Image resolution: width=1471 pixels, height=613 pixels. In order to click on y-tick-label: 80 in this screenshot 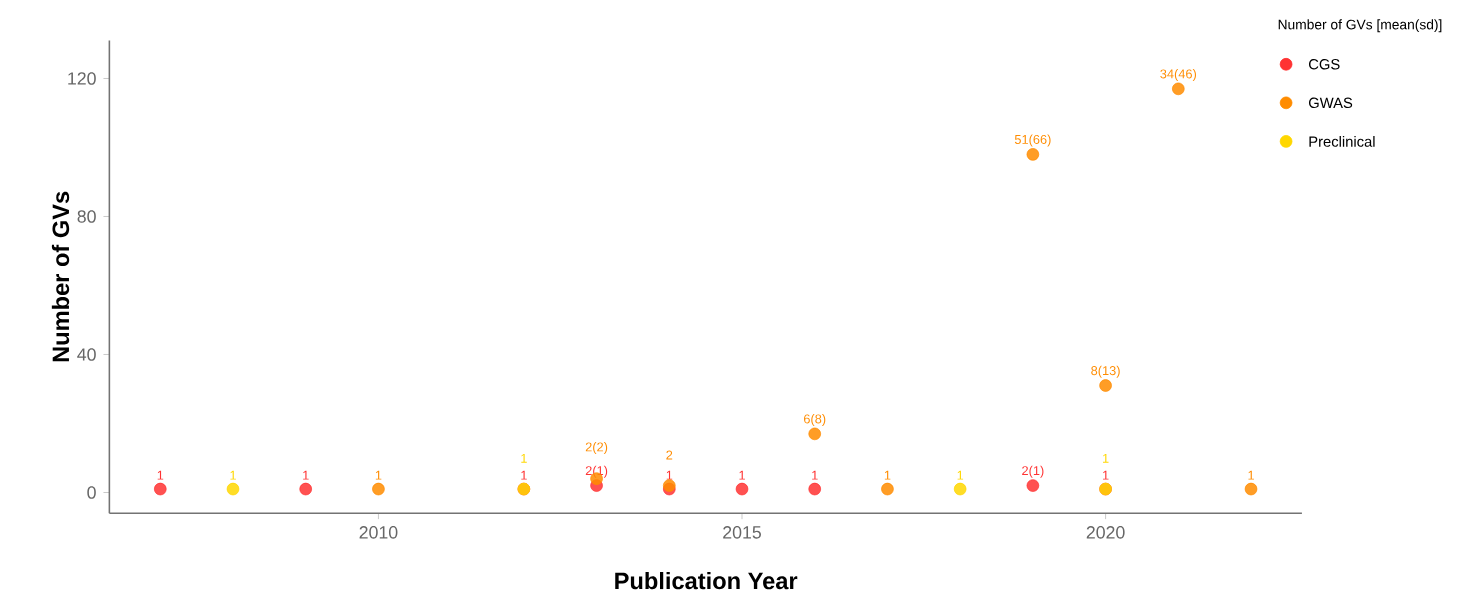, I will do `click(86, 216)`.